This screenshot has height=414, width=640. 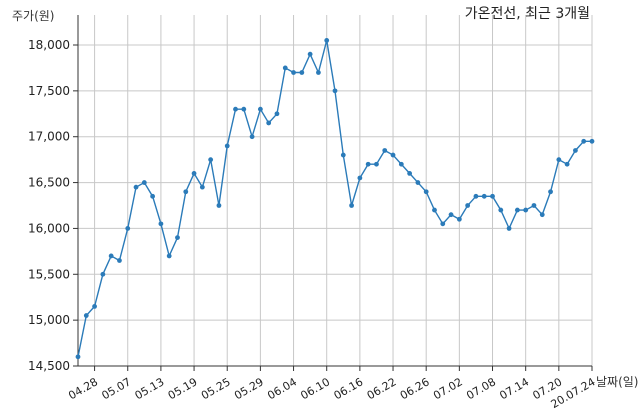 What do you see at coordinates (49, 320) in the screenshot?
I see `y-tick-label: 15,000` at bounding box center [49, 320].